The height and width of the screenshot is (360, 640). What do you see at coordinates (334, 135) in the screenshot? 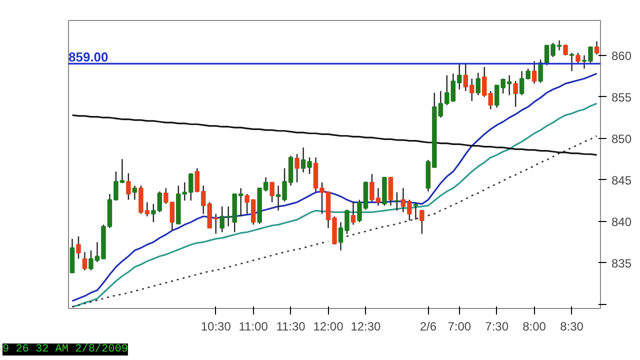
I see `line-series` at bounding box center [334, 135].